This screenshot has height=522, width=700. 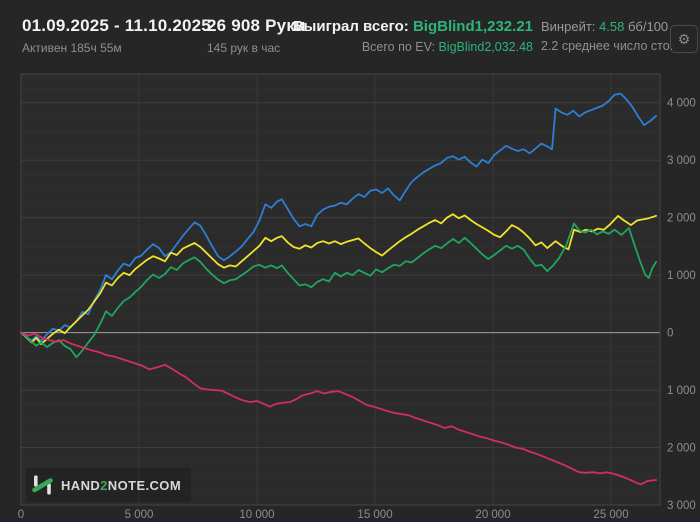 What do you see at coordinates (116, 35) in the screenshot?
I see `date-range-block: 01.09.2025 - 11.10.2025 Активен 185ч 55м` at bounding box center [116, 35].